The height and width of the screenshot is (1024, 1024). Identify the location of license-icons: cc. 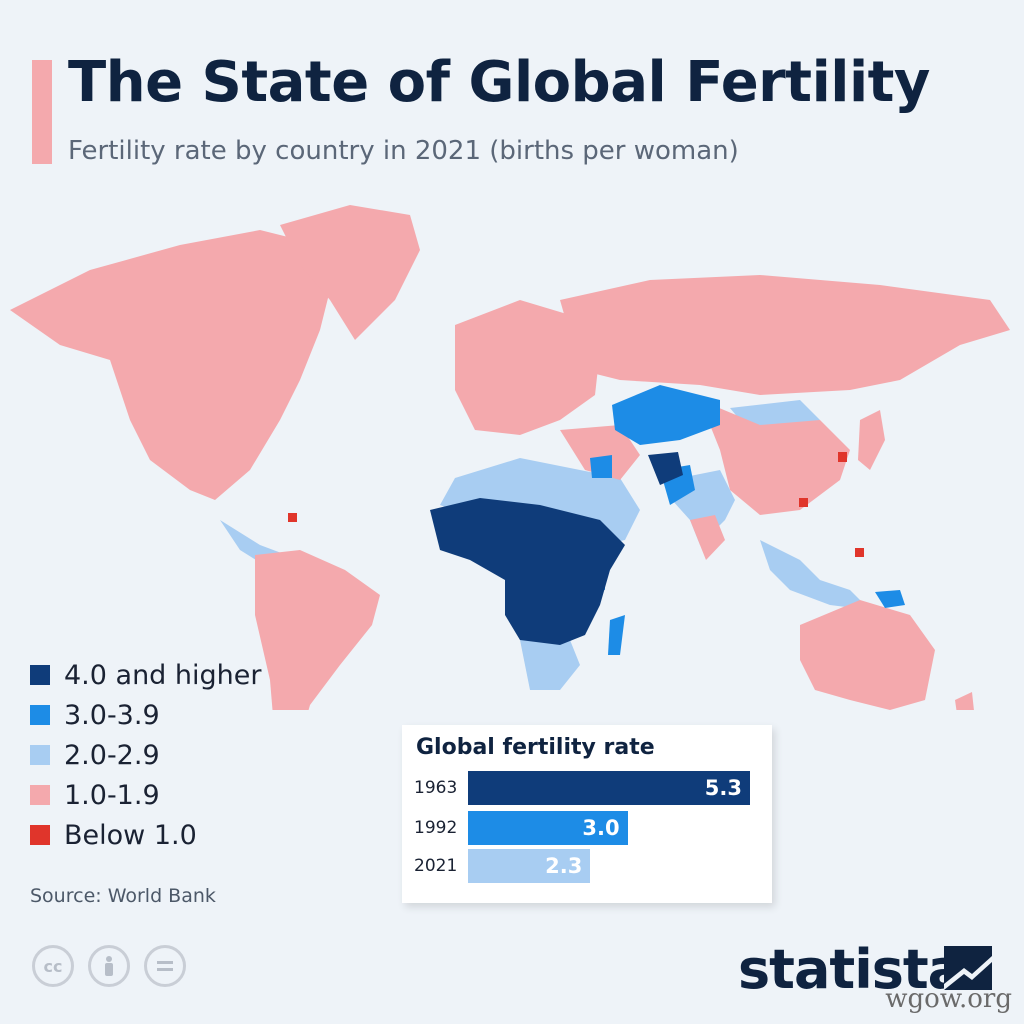
(109, 966).